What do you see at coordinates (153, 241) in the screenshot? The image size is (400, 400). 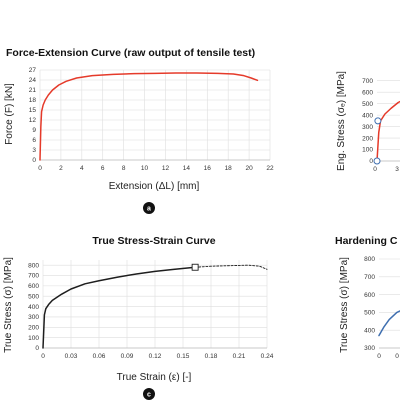 I see `chart-title: True Stress-Strain Curve` at bounding box center [153, 241].